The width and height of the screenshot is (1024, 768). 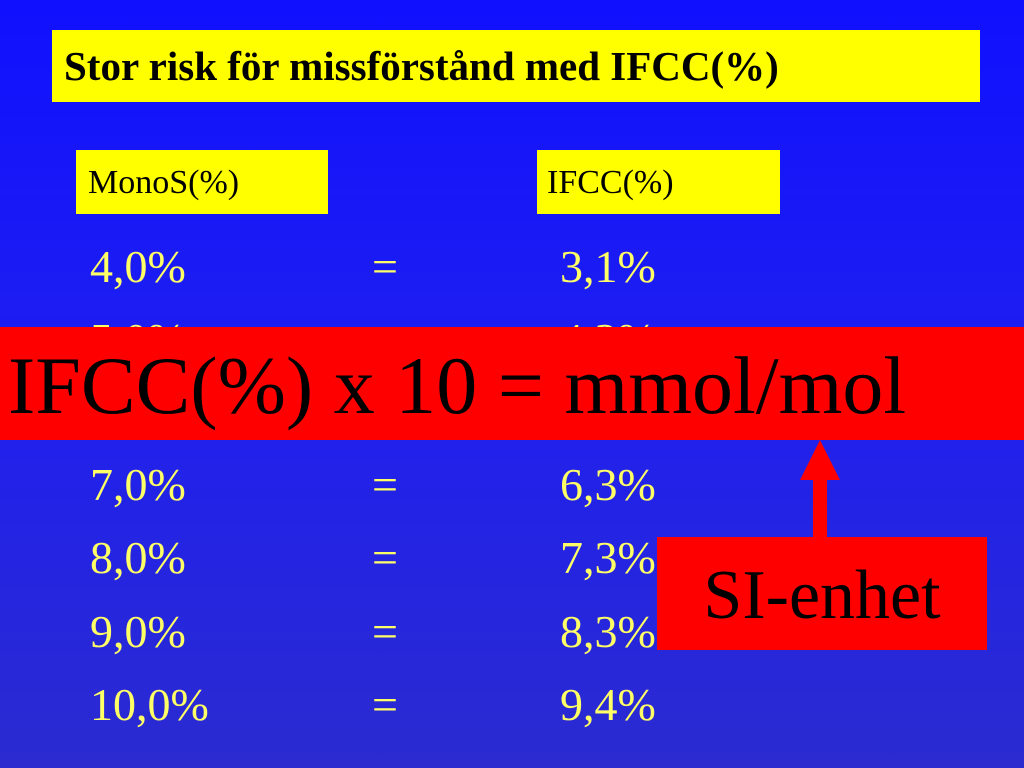 What do you see at coordinates (608, 484) in the screenshot?
I see `ifcc-value: 6,3%` at bounding box center [608, 484].